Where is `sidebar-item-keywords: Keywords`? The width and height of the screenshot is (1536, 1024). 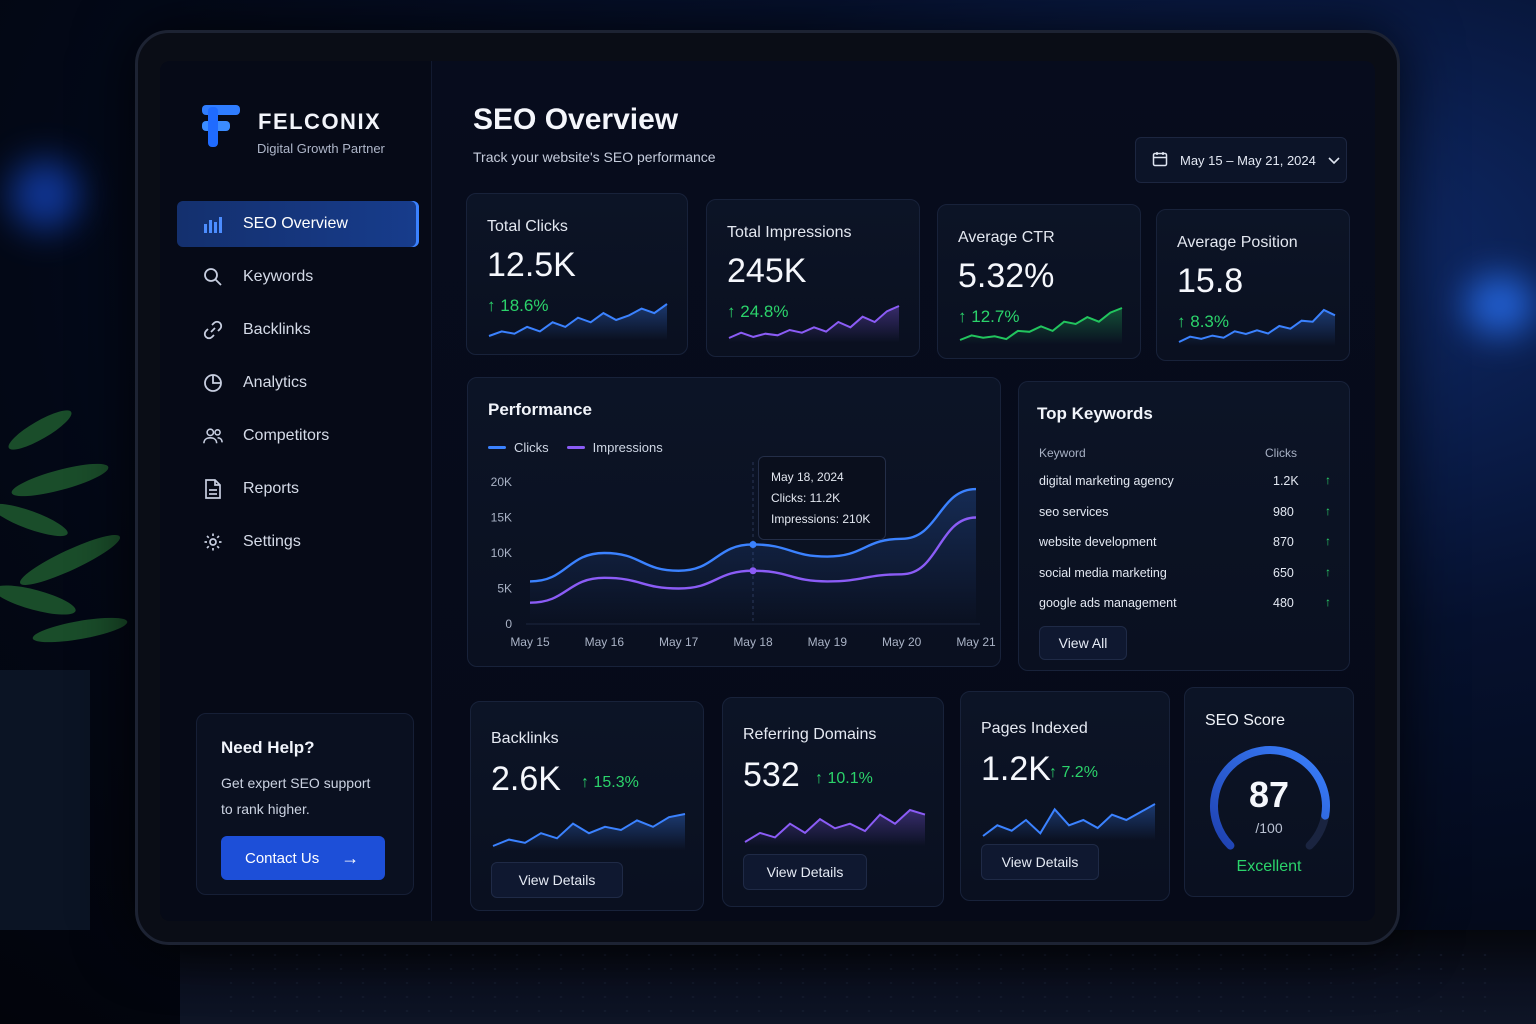
sidebar-item-keywords: Keywords is located at coordinates (298, 277).